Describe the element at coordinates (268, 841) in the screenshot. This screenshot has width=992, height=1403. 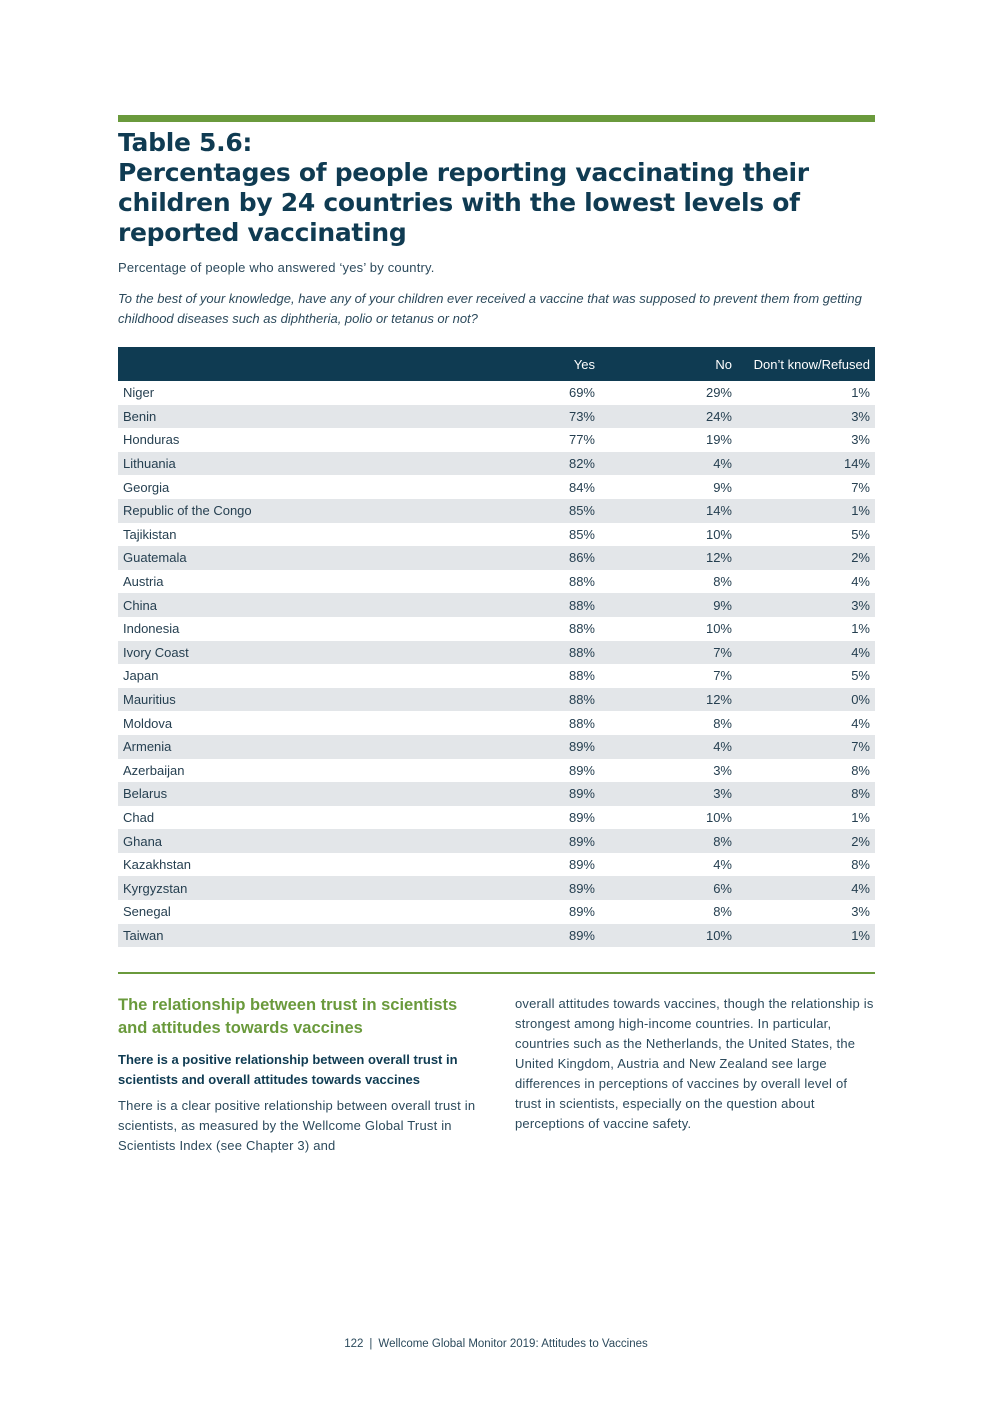
I see `cell-country: Ghana` at that location.